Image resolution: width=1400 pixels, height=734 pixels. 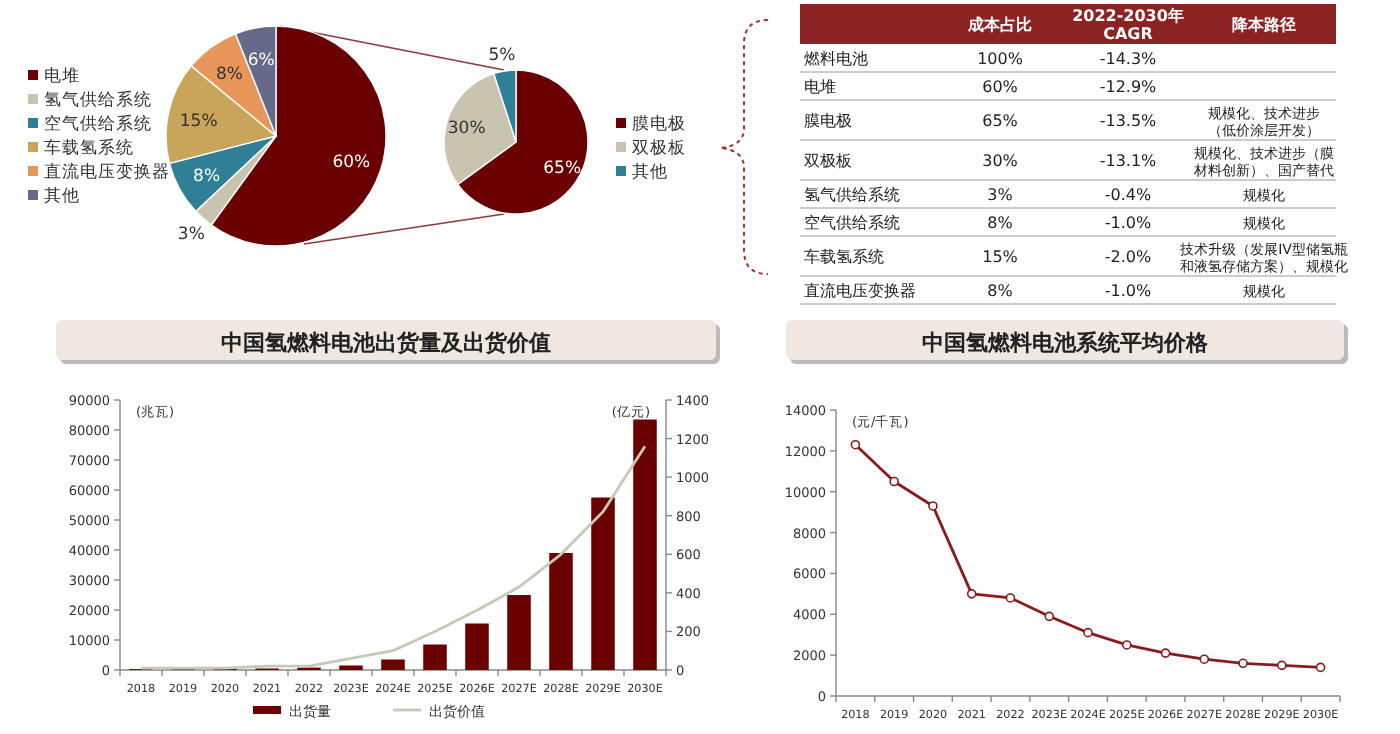 I want to click on text: -13.1%, so click(x=1128, y=161).